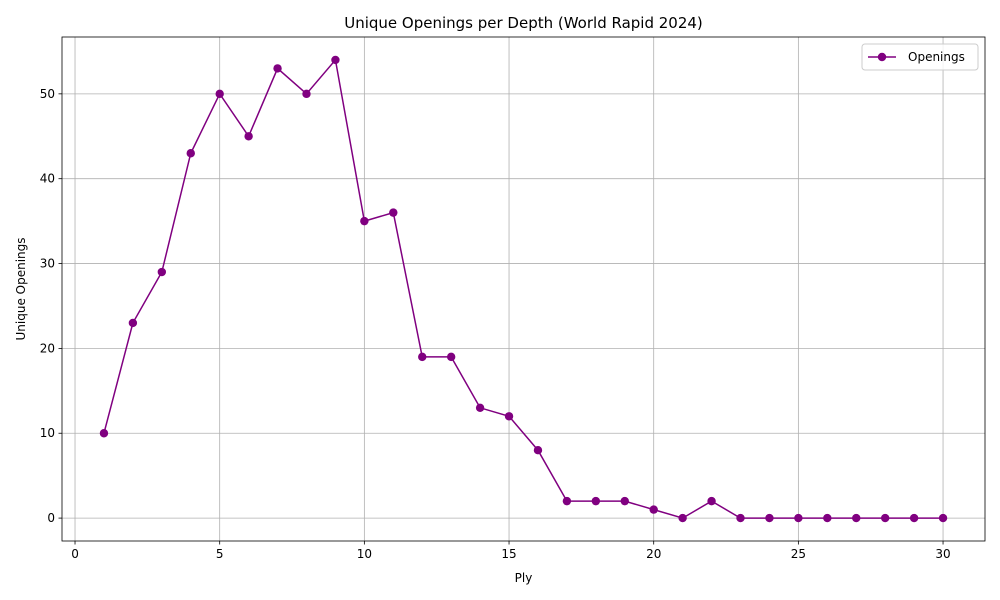 This screenshot has width=1000, height=600. What do you see at coordinates (47, 264) in the screenshot?
I see `y-tick-label: 30` at bounding box center [47, 264].